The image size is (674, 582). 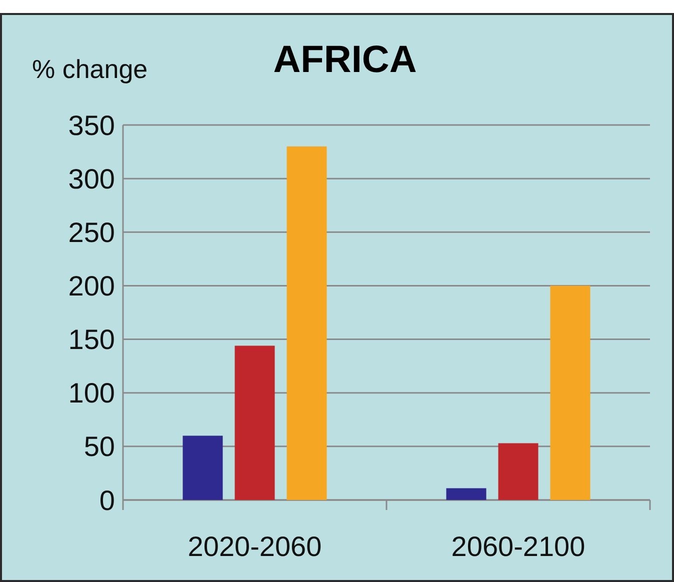 What do you see at coordinates (91, 178) in the screenshot?
I see `y-tick-label: 300` at bounding box center [91, 178].